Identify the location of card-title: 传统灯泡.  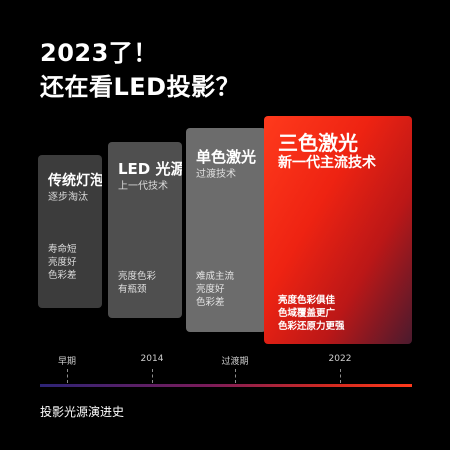
(75, 181).